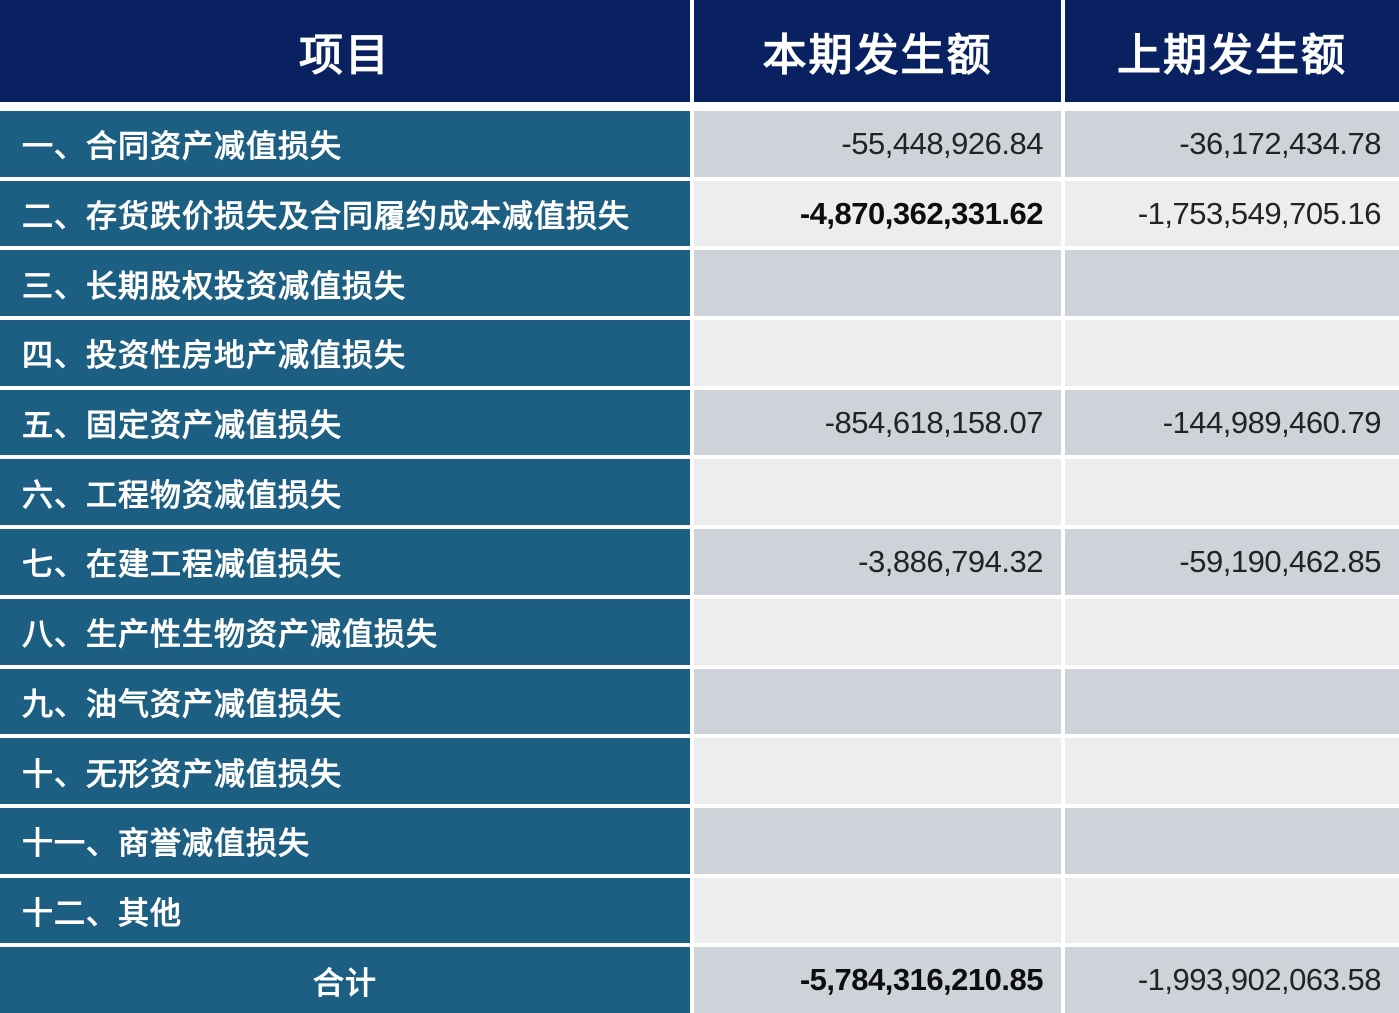 The image size is (1399, 1013). What do you see at coordinates (1232, 980) in the screenshot?
I see `total-prior-amount-cell: -1,993,902,063.58` at bounding box center [1232, 980].